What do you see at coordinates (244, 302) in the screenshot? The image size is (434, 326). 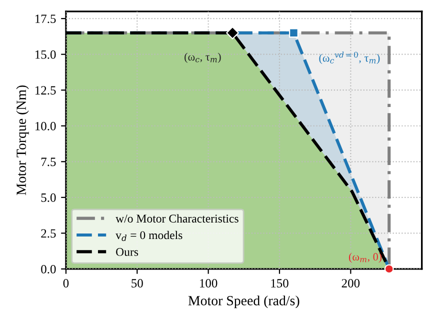 I see `x-axis-title: Motor Speed (rad/s)` at bounding box center [244, 302].